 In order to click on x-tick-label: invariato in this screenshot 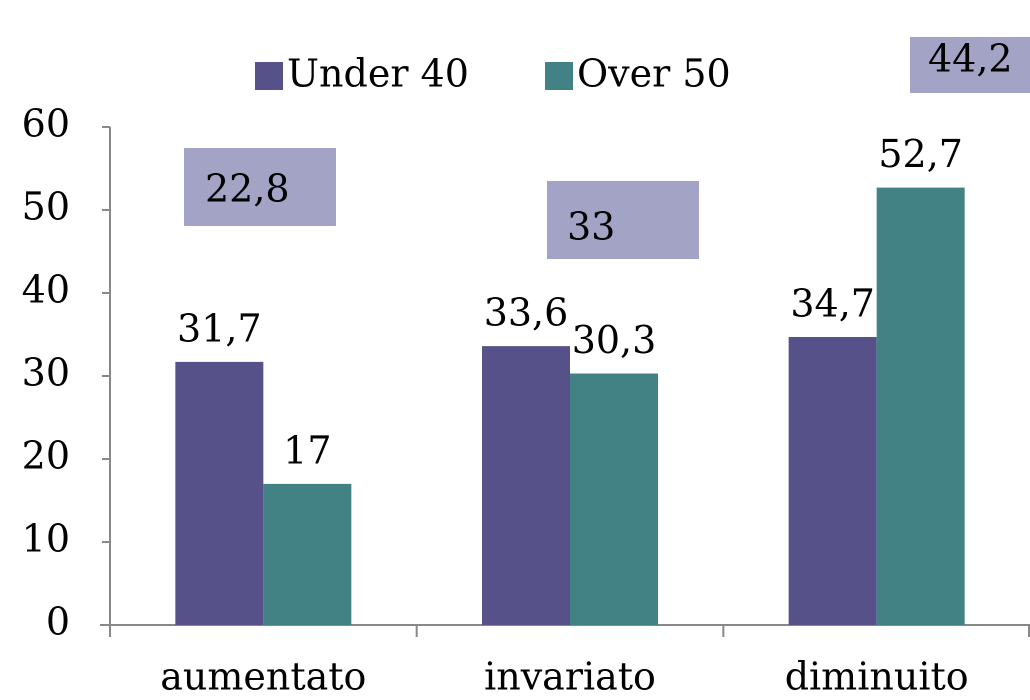, I will do `click(570, 677)`.